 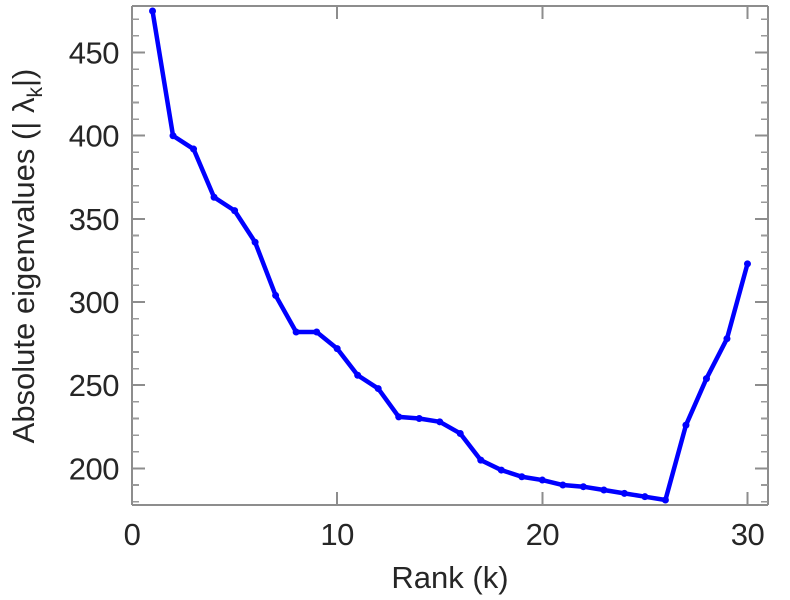 I want to click on x-tick-label: 10, so click(x=337, y=534).